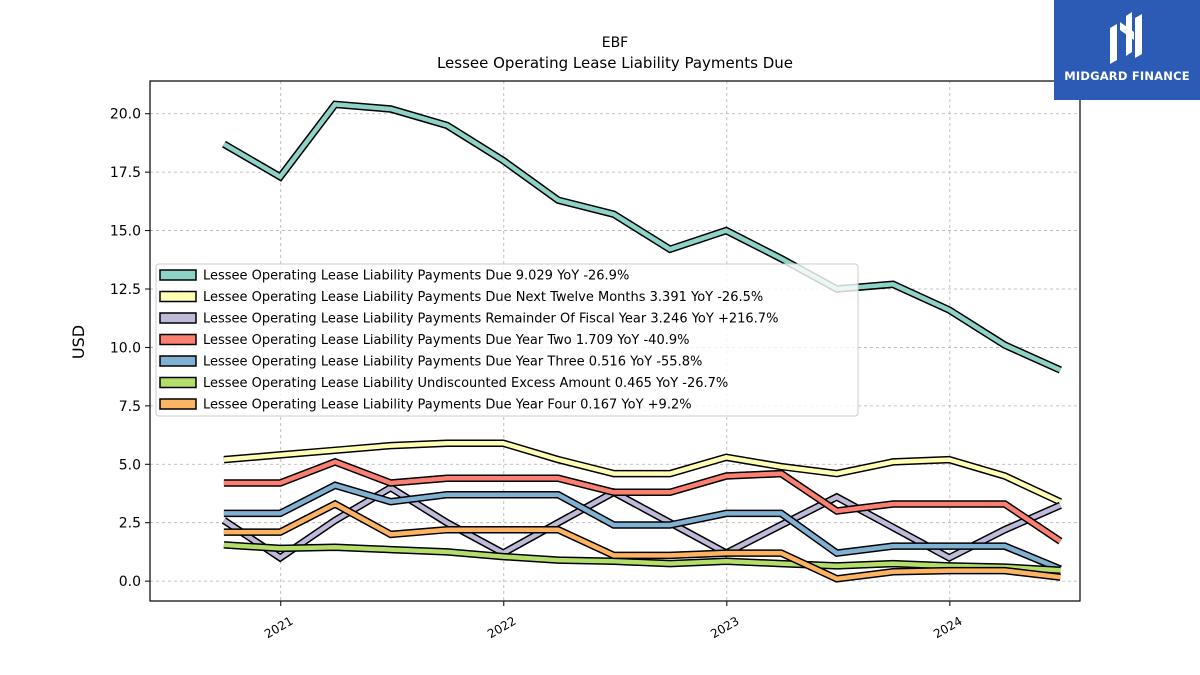 The height and width of the screenshot is (675, 1200). I want to click on y-tick-label: 15.0, so click(125, 232).